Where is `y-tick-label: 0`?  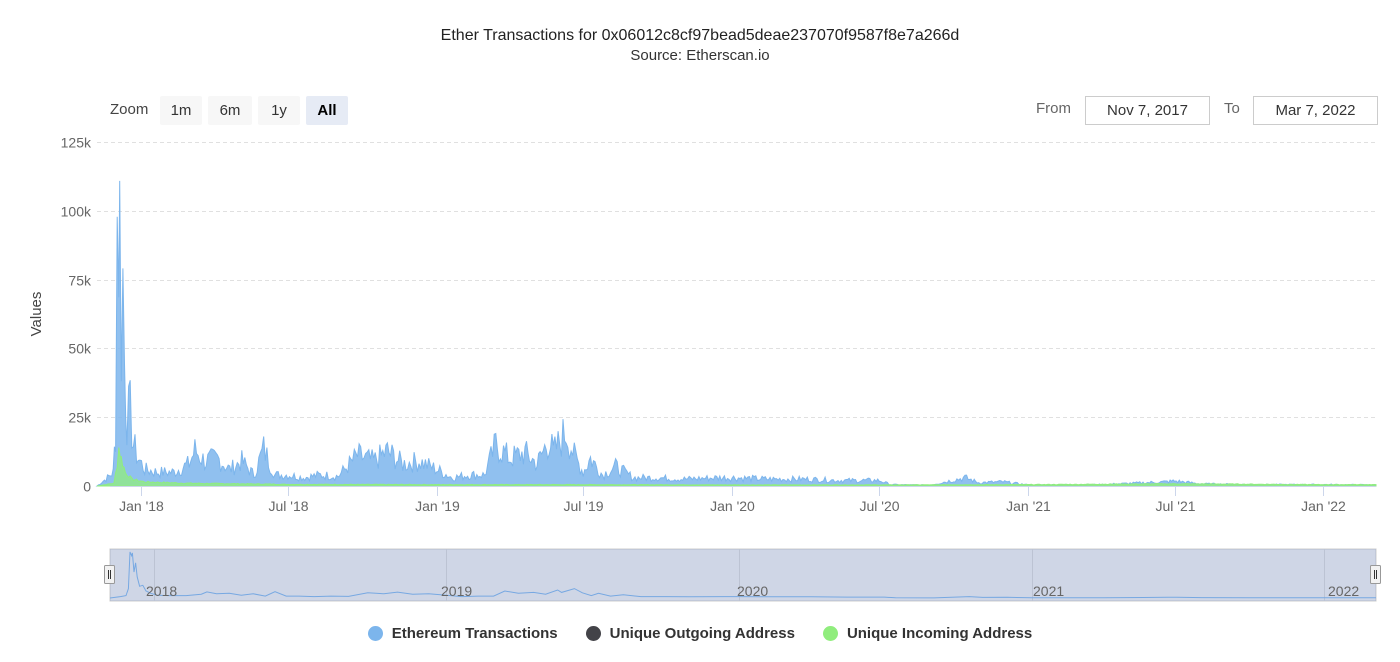
y-tick-label: 0 is located at coordinates (87, 487).